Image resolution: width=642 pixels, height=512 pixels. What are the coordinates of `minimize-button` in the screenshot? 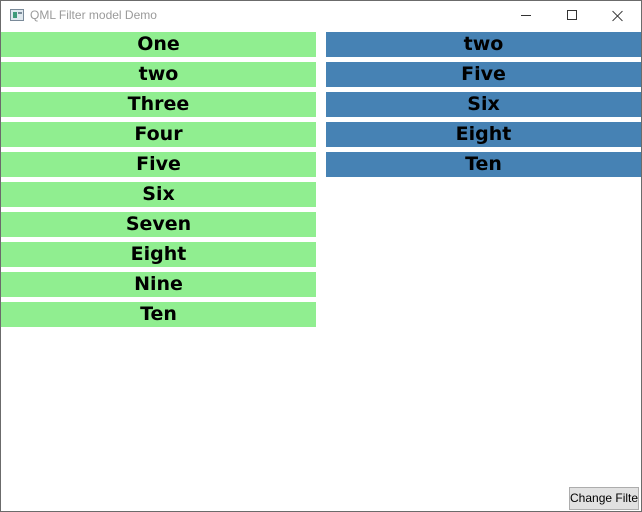 It's located at (526, 16).